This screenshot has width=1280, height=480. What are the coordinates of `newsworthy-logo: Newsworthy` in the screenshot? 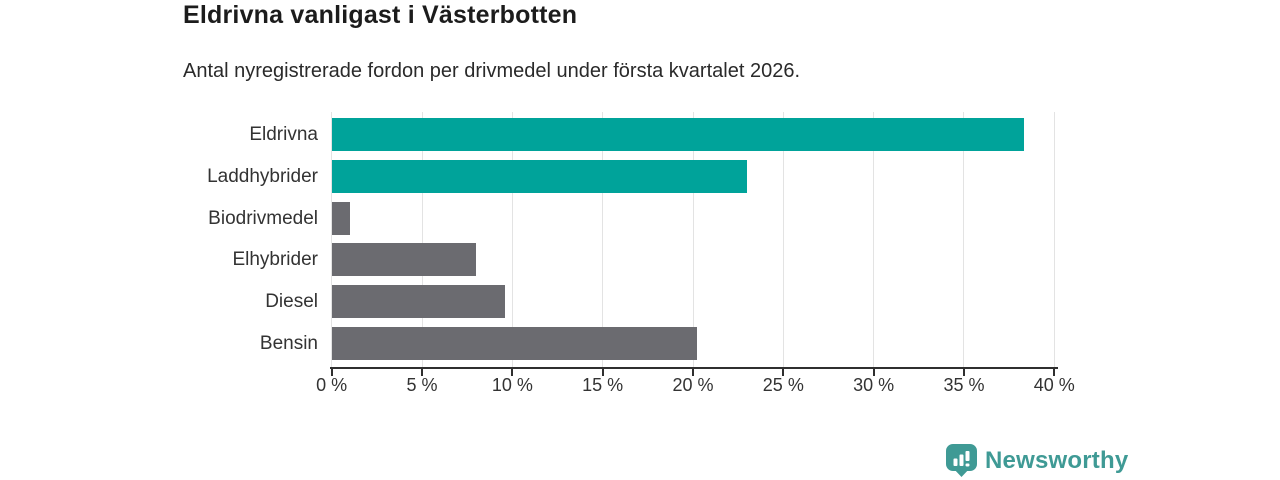 It's located at (1037, 460).